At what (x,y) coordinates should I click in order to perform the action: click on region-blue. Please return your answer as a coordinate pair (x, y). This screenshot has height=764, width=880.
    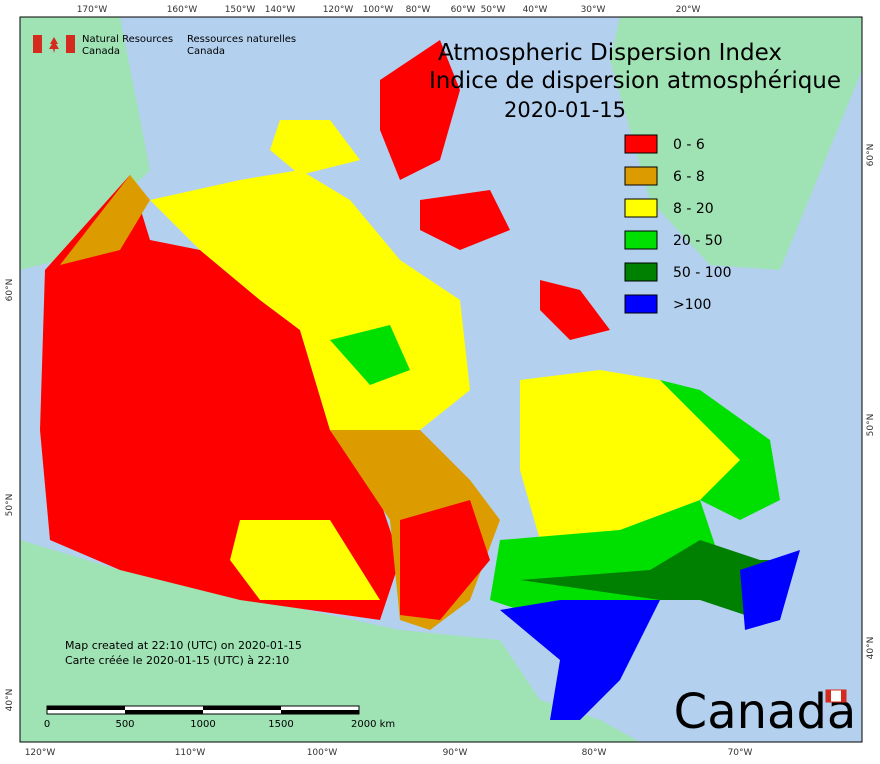
    Looking at the image, I should click on (580, 660).